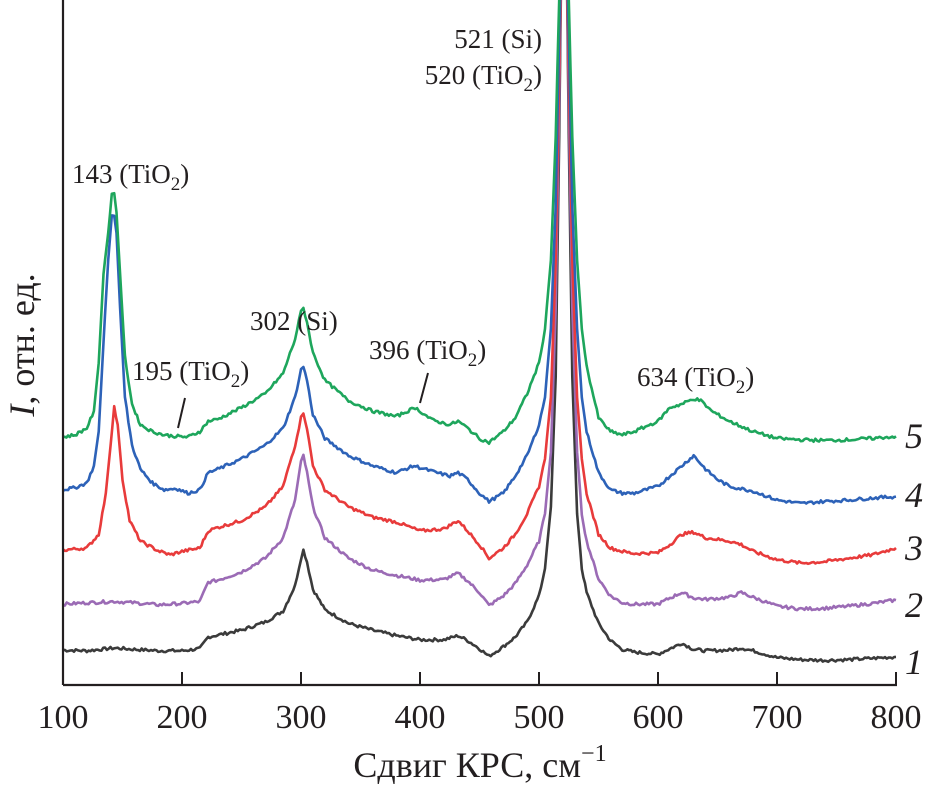 The height and width of the screenshot is (790, 929). I want to click on annotation-195-tio2: 195 (TiO2), so click(190, 374).